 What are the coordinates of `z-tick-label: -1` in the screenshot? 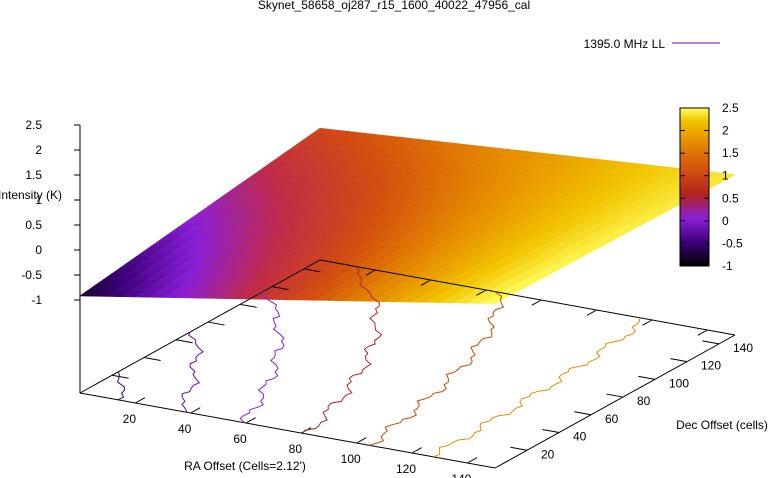 It's located at (36, 300).